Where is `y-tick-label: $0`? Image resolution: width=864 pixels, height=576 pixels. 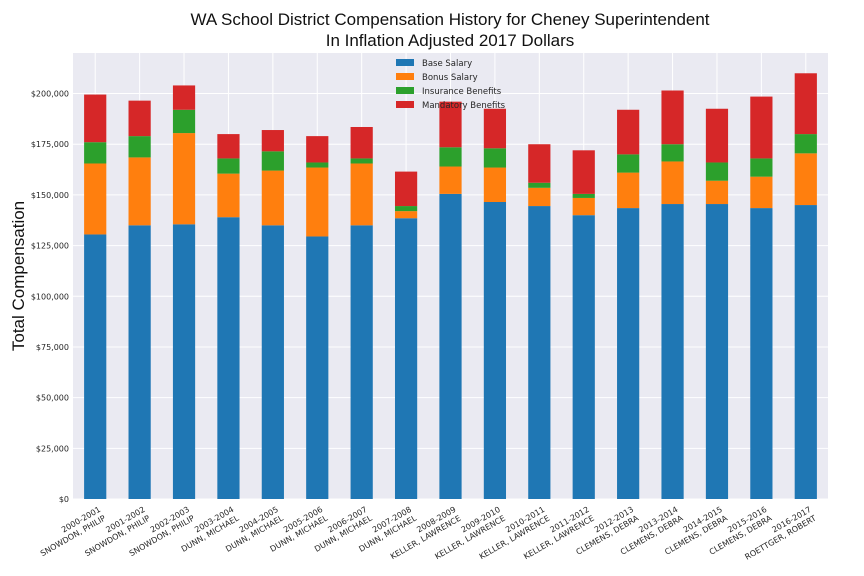
y-tick-label: $0 is located at coordinates (64, 499).